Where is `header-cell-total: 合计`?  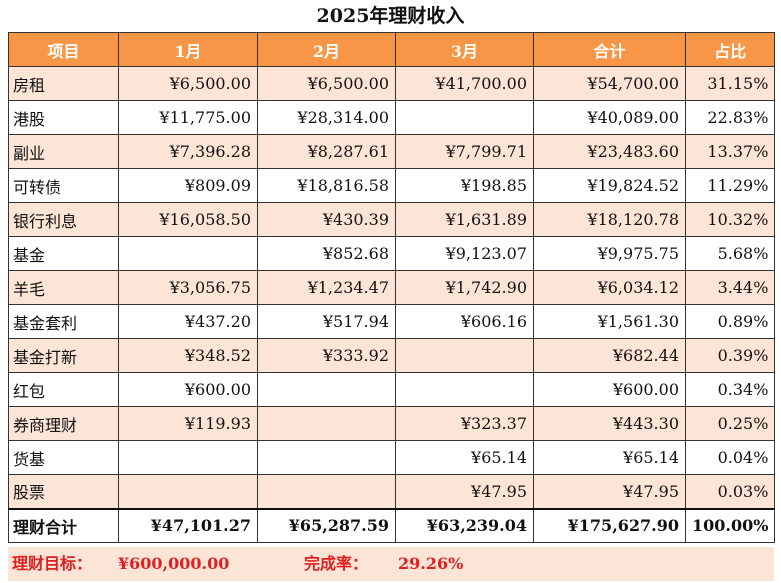 header-cell-total: 合计 is located at coordinates (609, 49).